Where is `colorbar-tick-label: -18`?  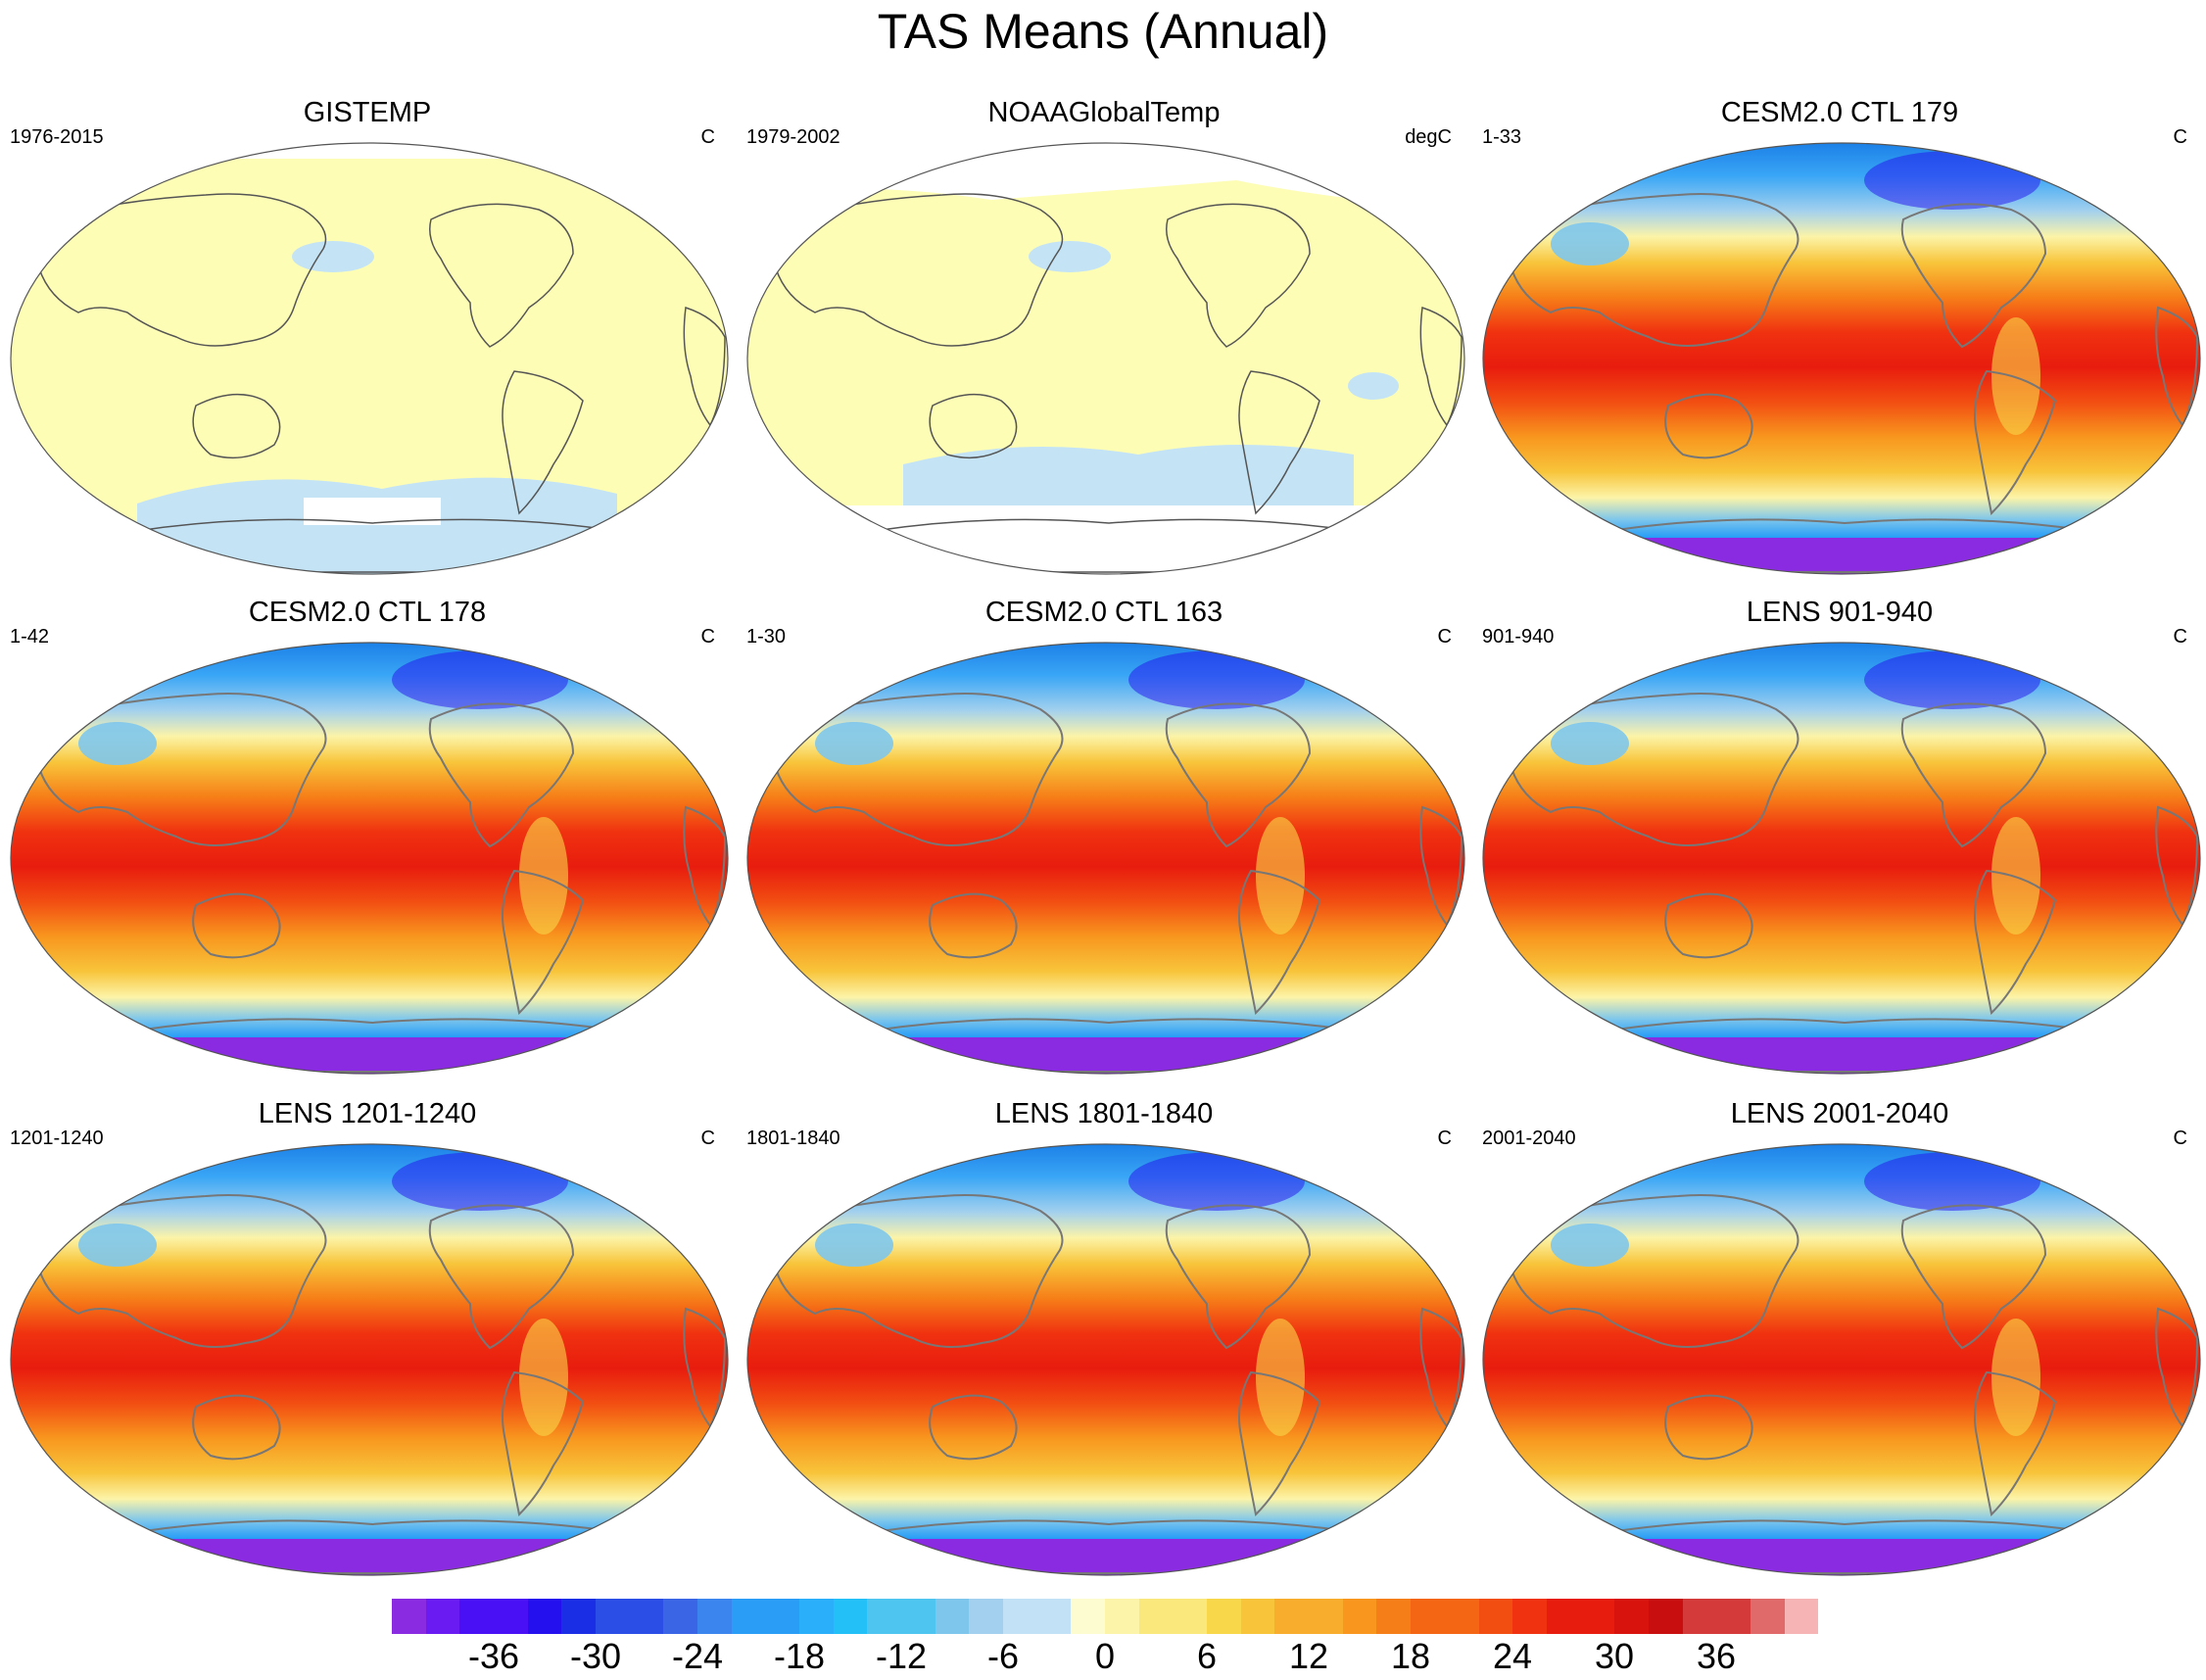
colorbar-tick-label: -18 is located at coordinates (799, 1656).